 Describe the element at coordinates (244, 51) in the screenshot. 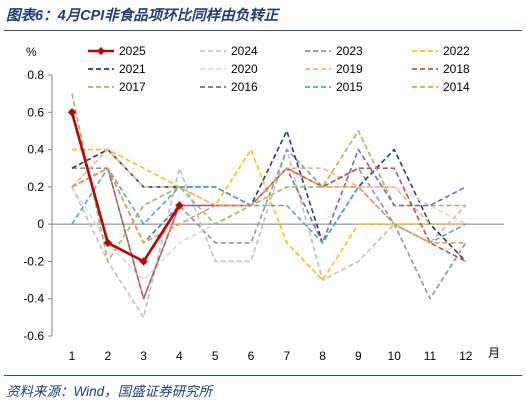

I see `legend-label-2024: 2024` at that location.